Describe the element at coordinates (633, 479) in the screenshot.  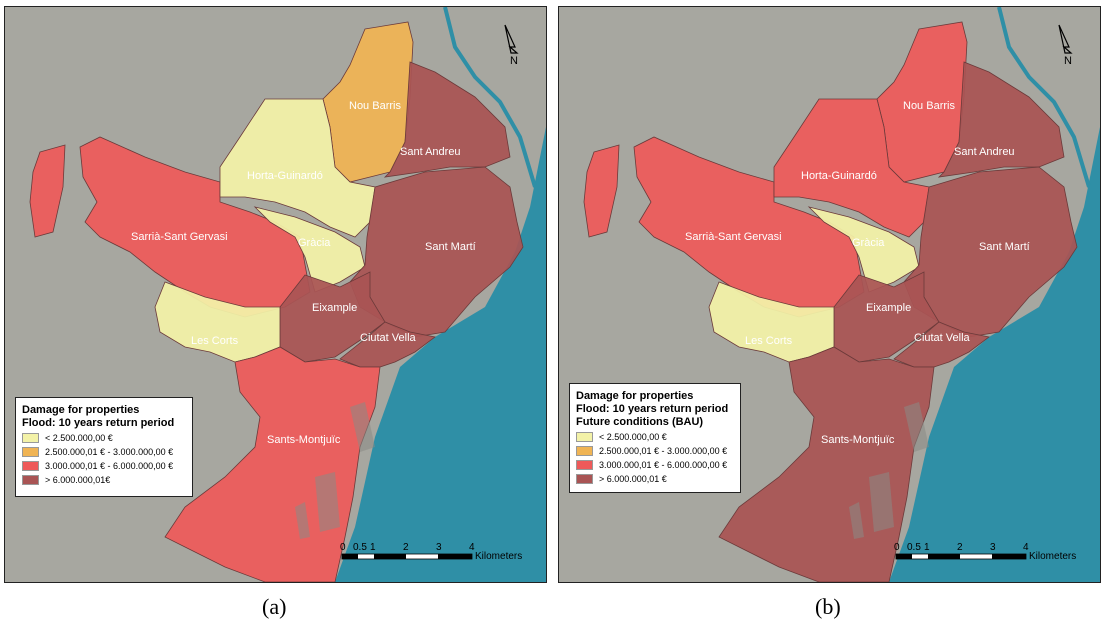
I see `legend-label: > 6.000.000,01 €` at that location.